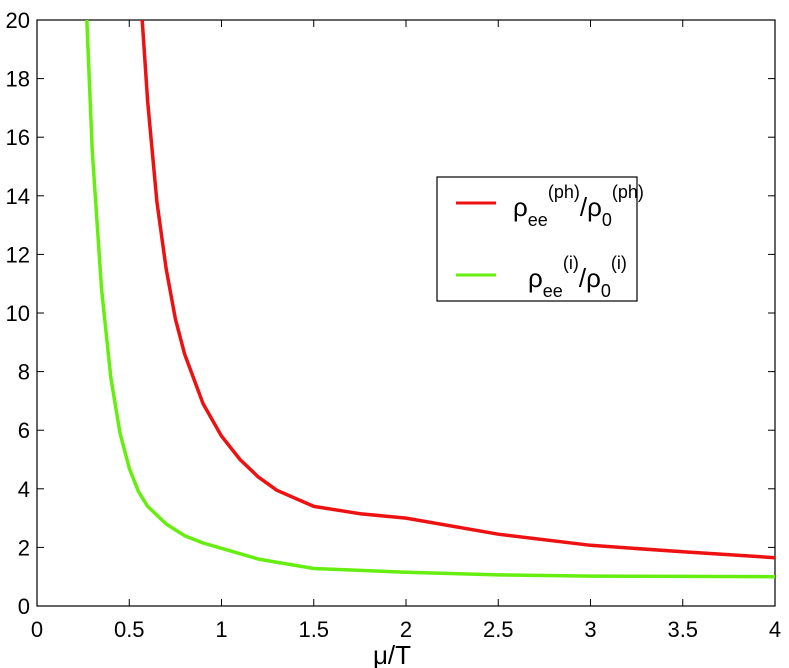  Describe the element at coordinates (24, 489) in the screenshot. I see `y-tick-label: 4` at that location.